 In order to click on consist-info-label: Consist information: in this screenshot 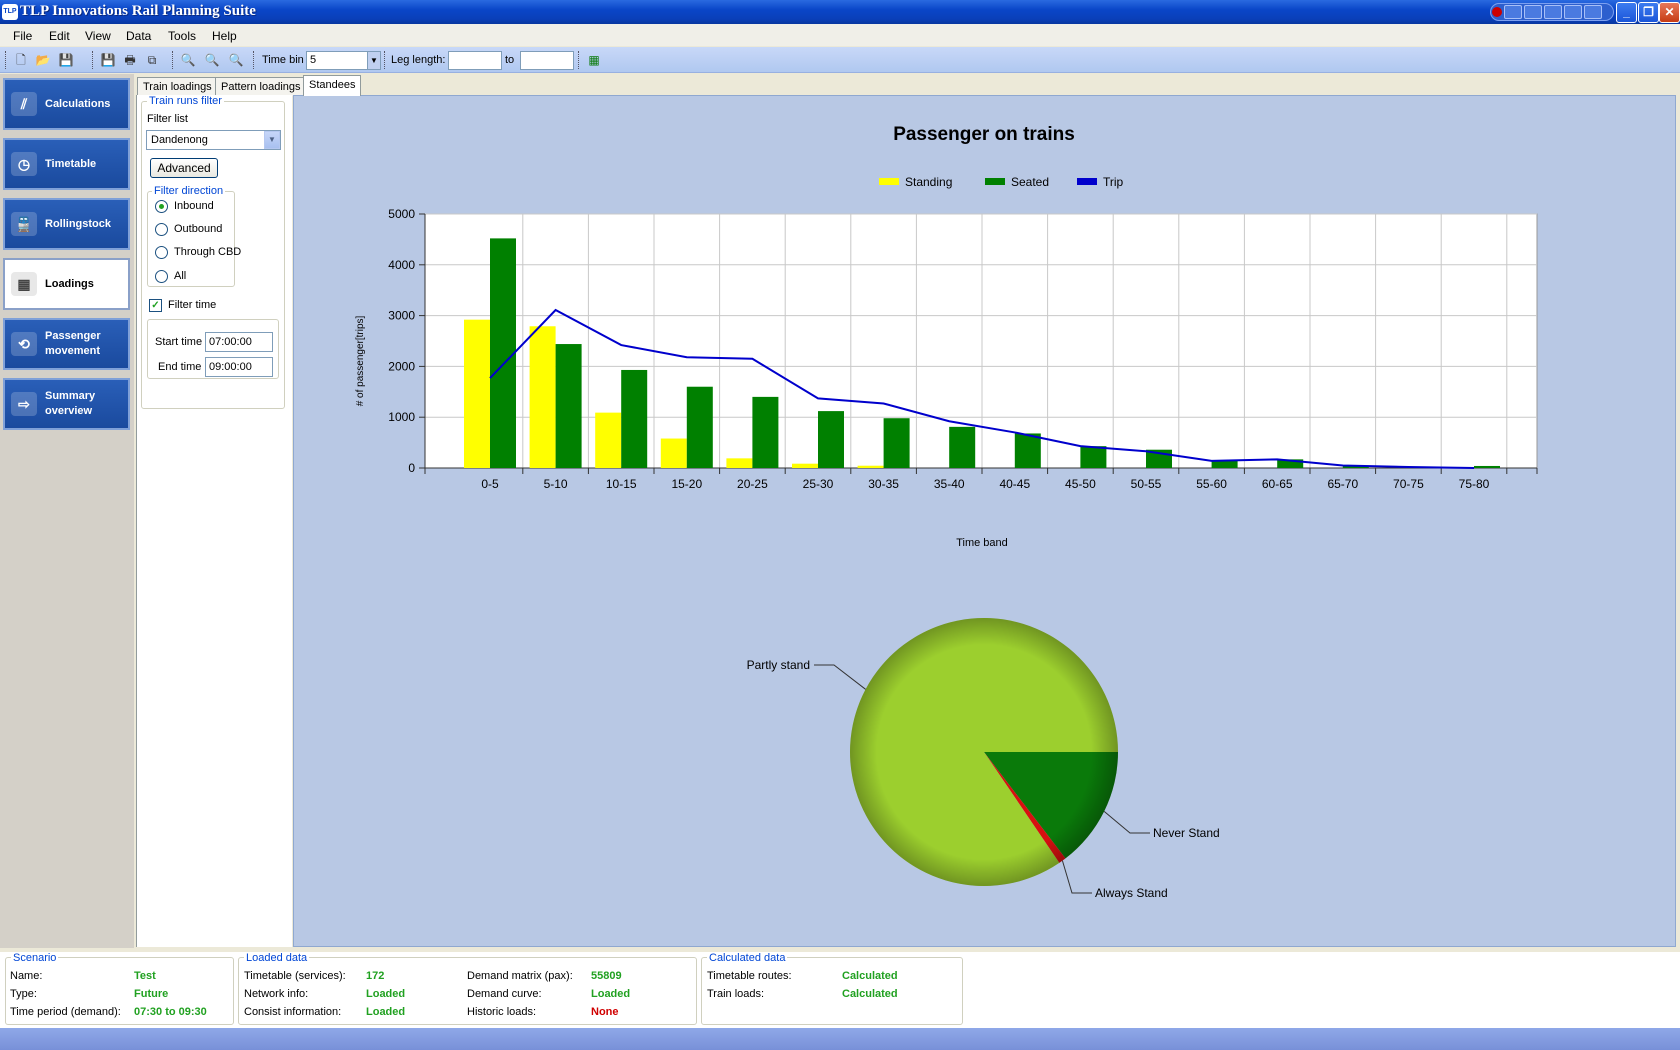, I will do `click(293, 1012)`.